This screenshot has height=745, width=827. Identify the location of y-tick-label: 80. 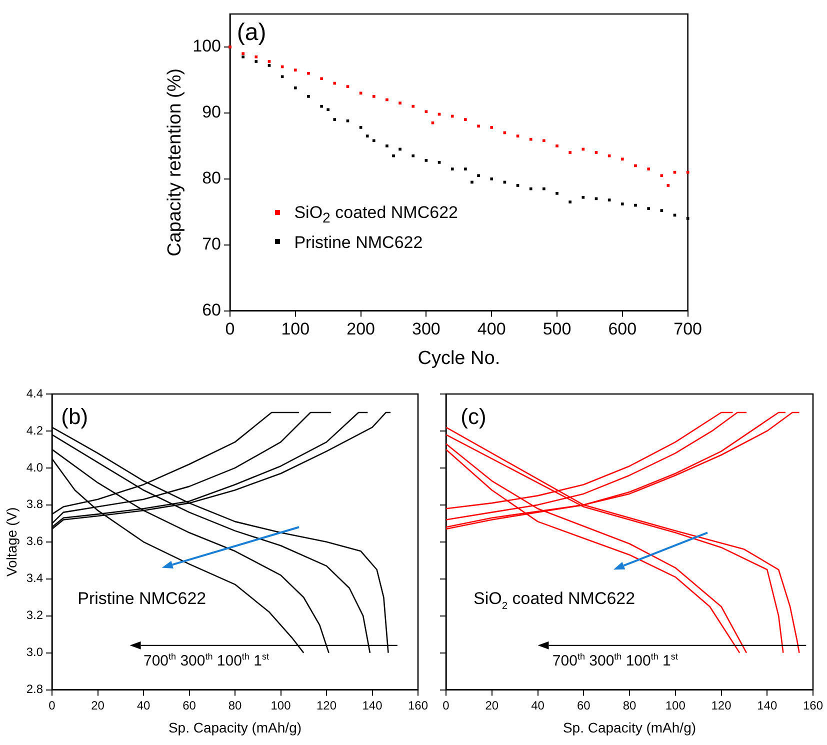
(211, 178).